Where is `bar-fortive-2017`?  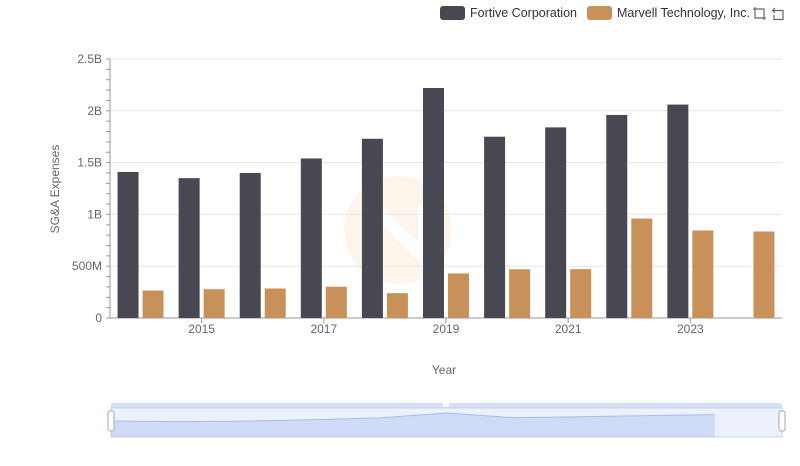
bar-fortive-2017 is located at coordinates (311, 238).